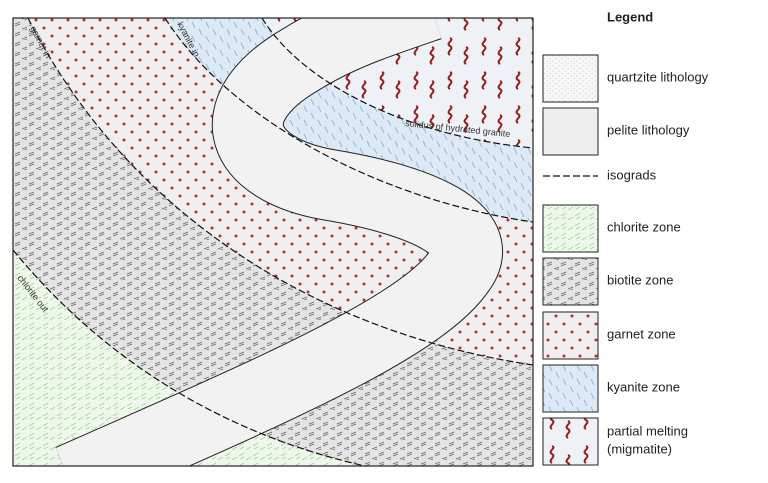  Describe the element at coordinates (397, 83) in the screenshot. I see `solidus-line` at that location.